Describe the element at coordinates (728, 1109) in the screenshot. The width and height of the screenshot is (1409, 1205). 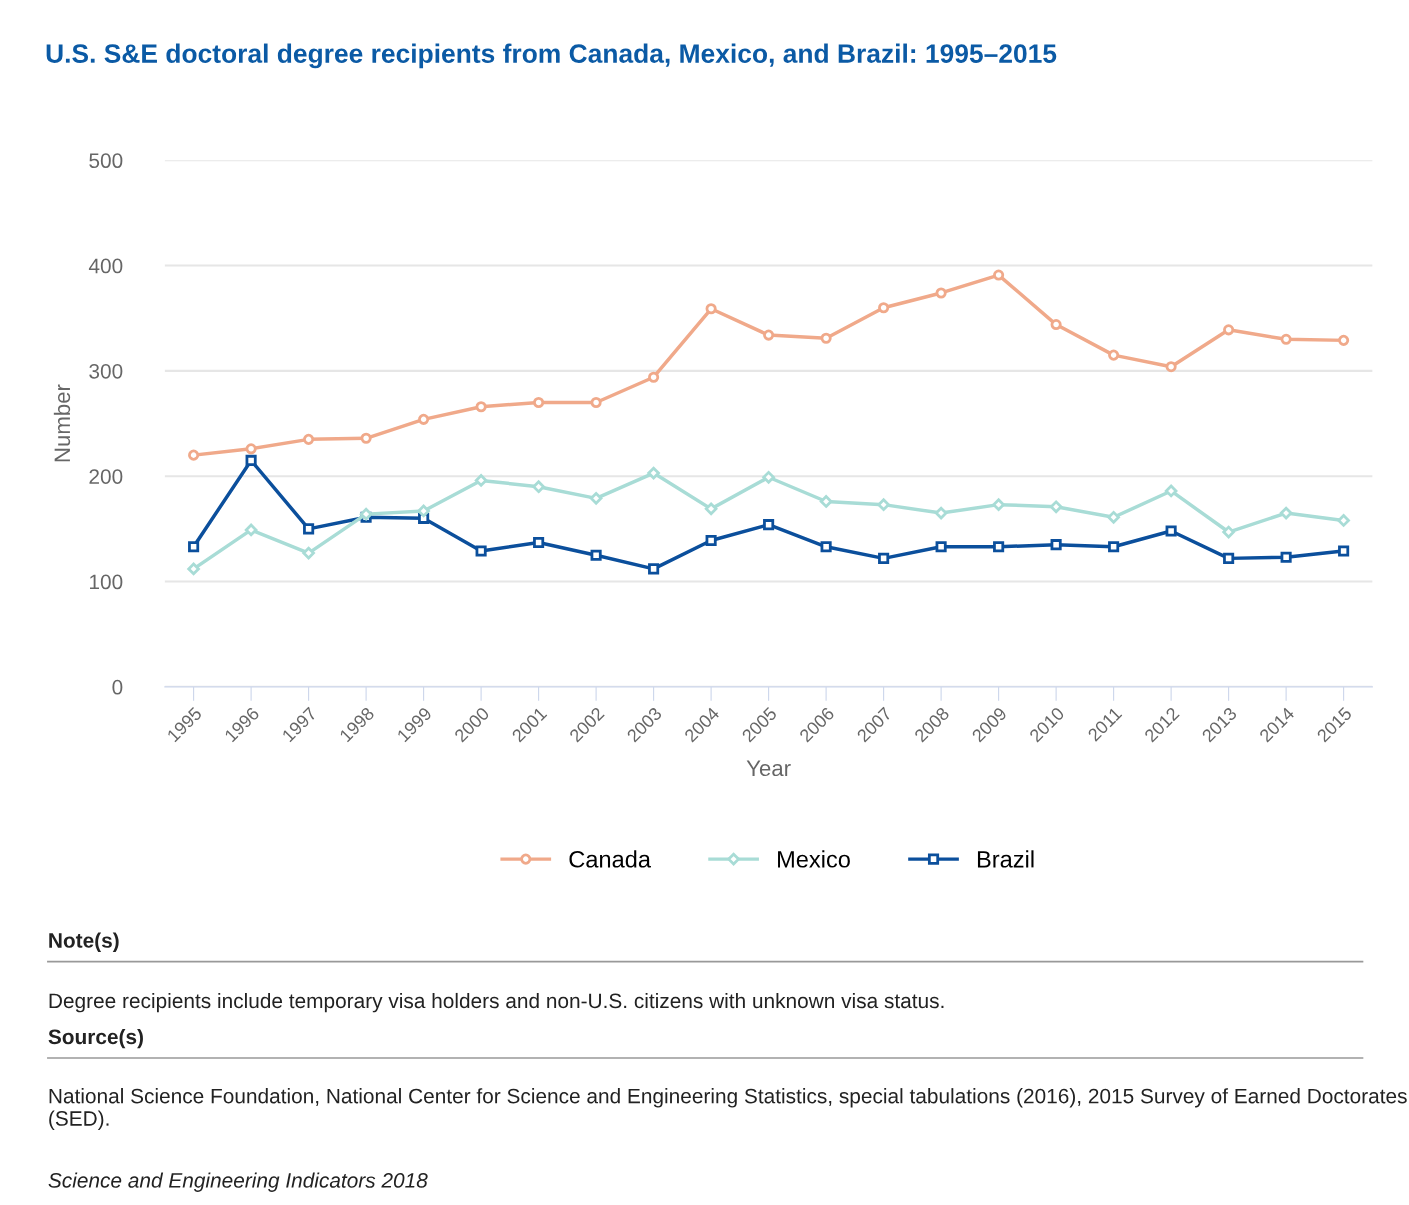
I see `text: National Science Foundation, National Center for Science and Engineering Statistics, special tabulations (2016), 2015 Survey of Earned Doctorates (SED).` at that location.